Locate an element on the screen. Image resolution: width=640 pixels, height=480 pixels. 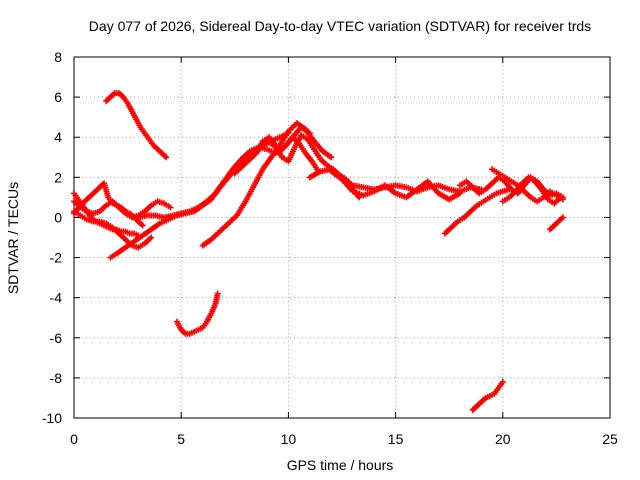
y-tick-label: 4 is located at coordinates (58, 137).